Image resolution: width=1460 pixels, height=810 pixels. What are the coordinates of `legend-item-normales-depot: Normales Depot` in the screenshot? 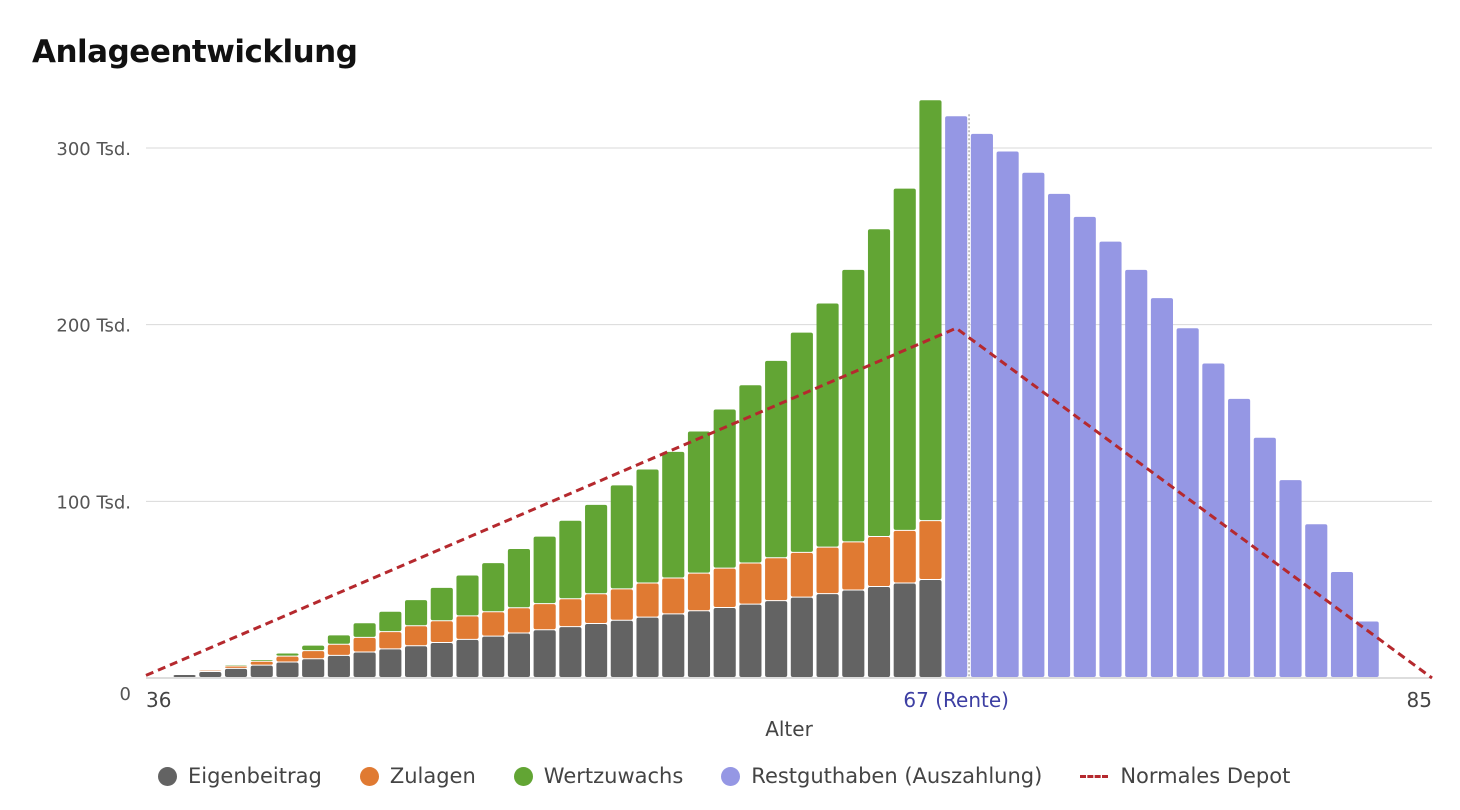 It's located at (1185, 776).